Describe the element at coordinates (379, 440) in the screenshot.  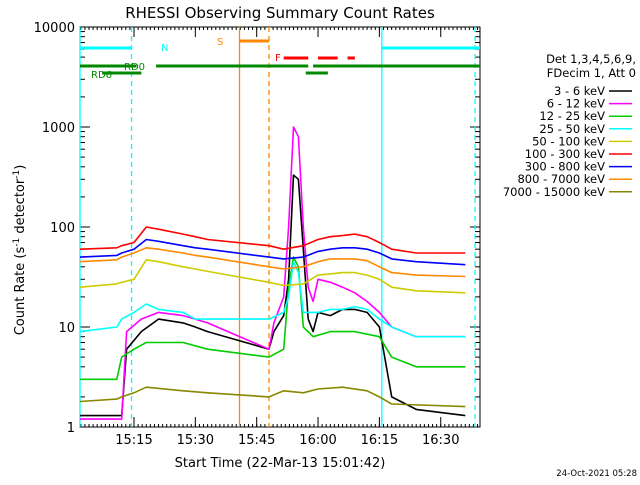
I see `x-tick-label: 16:15` at that location.